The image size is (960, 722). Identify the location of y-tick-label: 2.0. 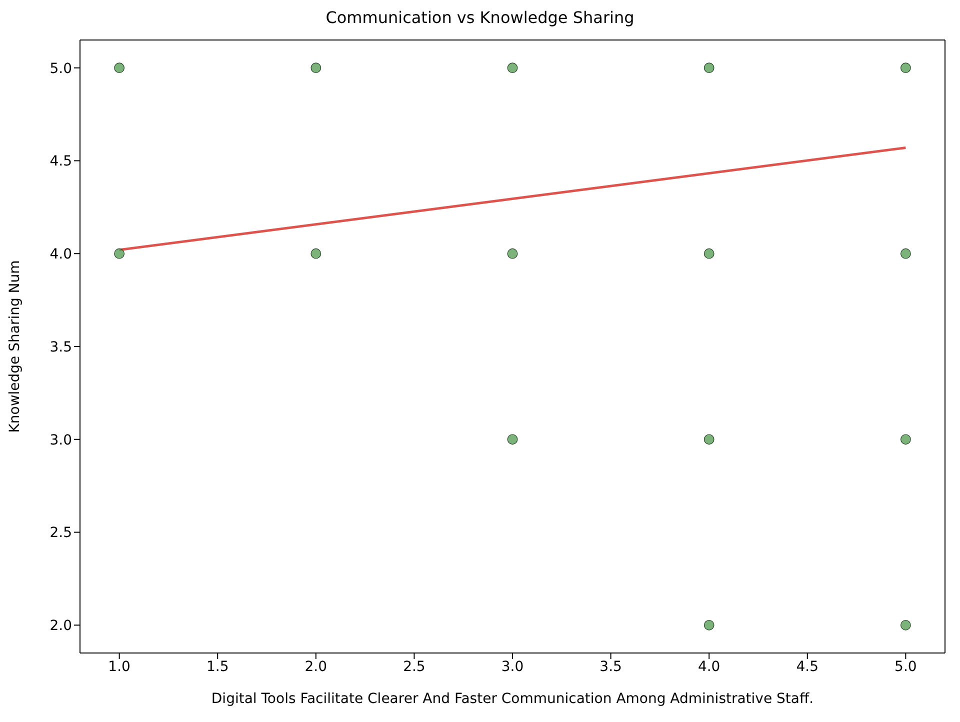
(61, 626).